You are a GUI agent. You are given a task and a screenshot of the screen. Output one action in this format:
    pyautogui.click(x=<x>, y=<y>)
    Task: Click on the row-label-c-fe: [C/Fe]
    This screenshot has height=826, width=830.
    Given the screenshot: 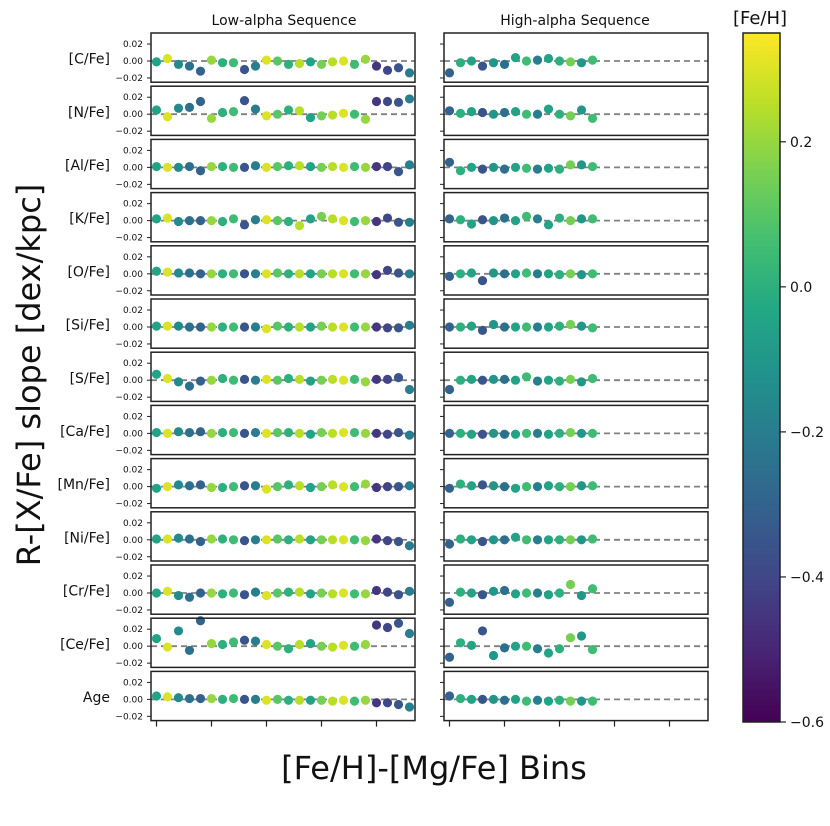 What is the action you would take?
    pyautogui.click(x=89, y=60)
    